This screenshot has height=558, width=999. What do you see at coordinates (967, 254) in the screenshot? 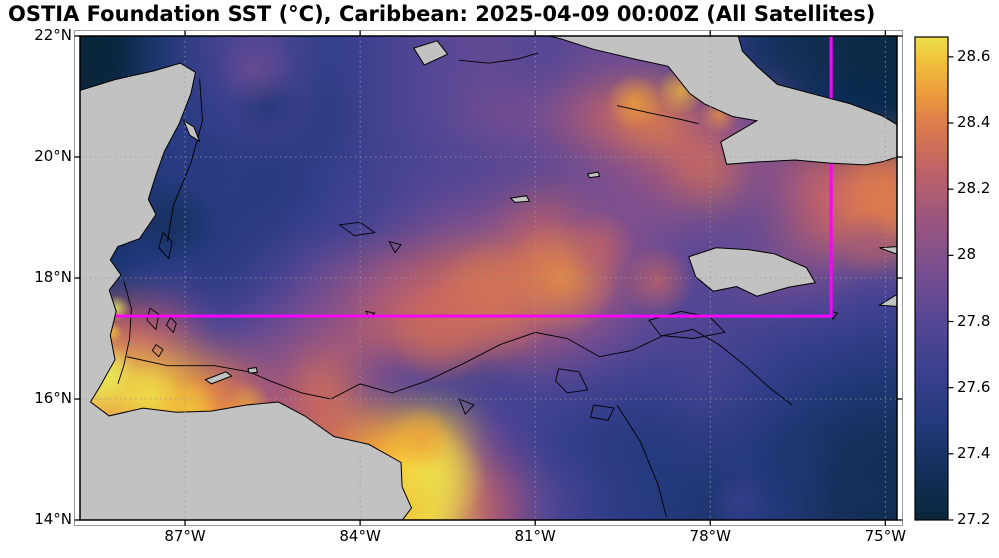
I see `colorbar-tick-label: 28` at bounding box center [967, 254].